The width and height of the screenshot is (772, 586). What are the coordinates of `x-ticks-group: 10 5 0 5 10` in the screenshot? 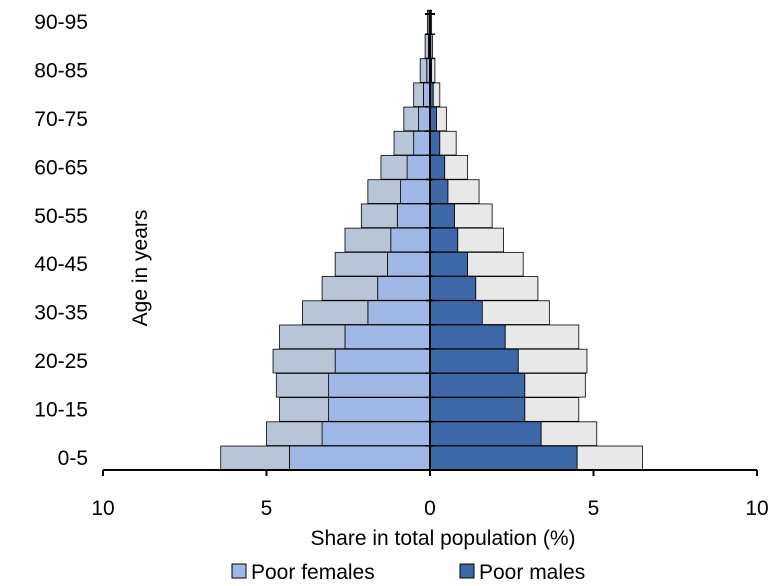 It's located at (430, 495).